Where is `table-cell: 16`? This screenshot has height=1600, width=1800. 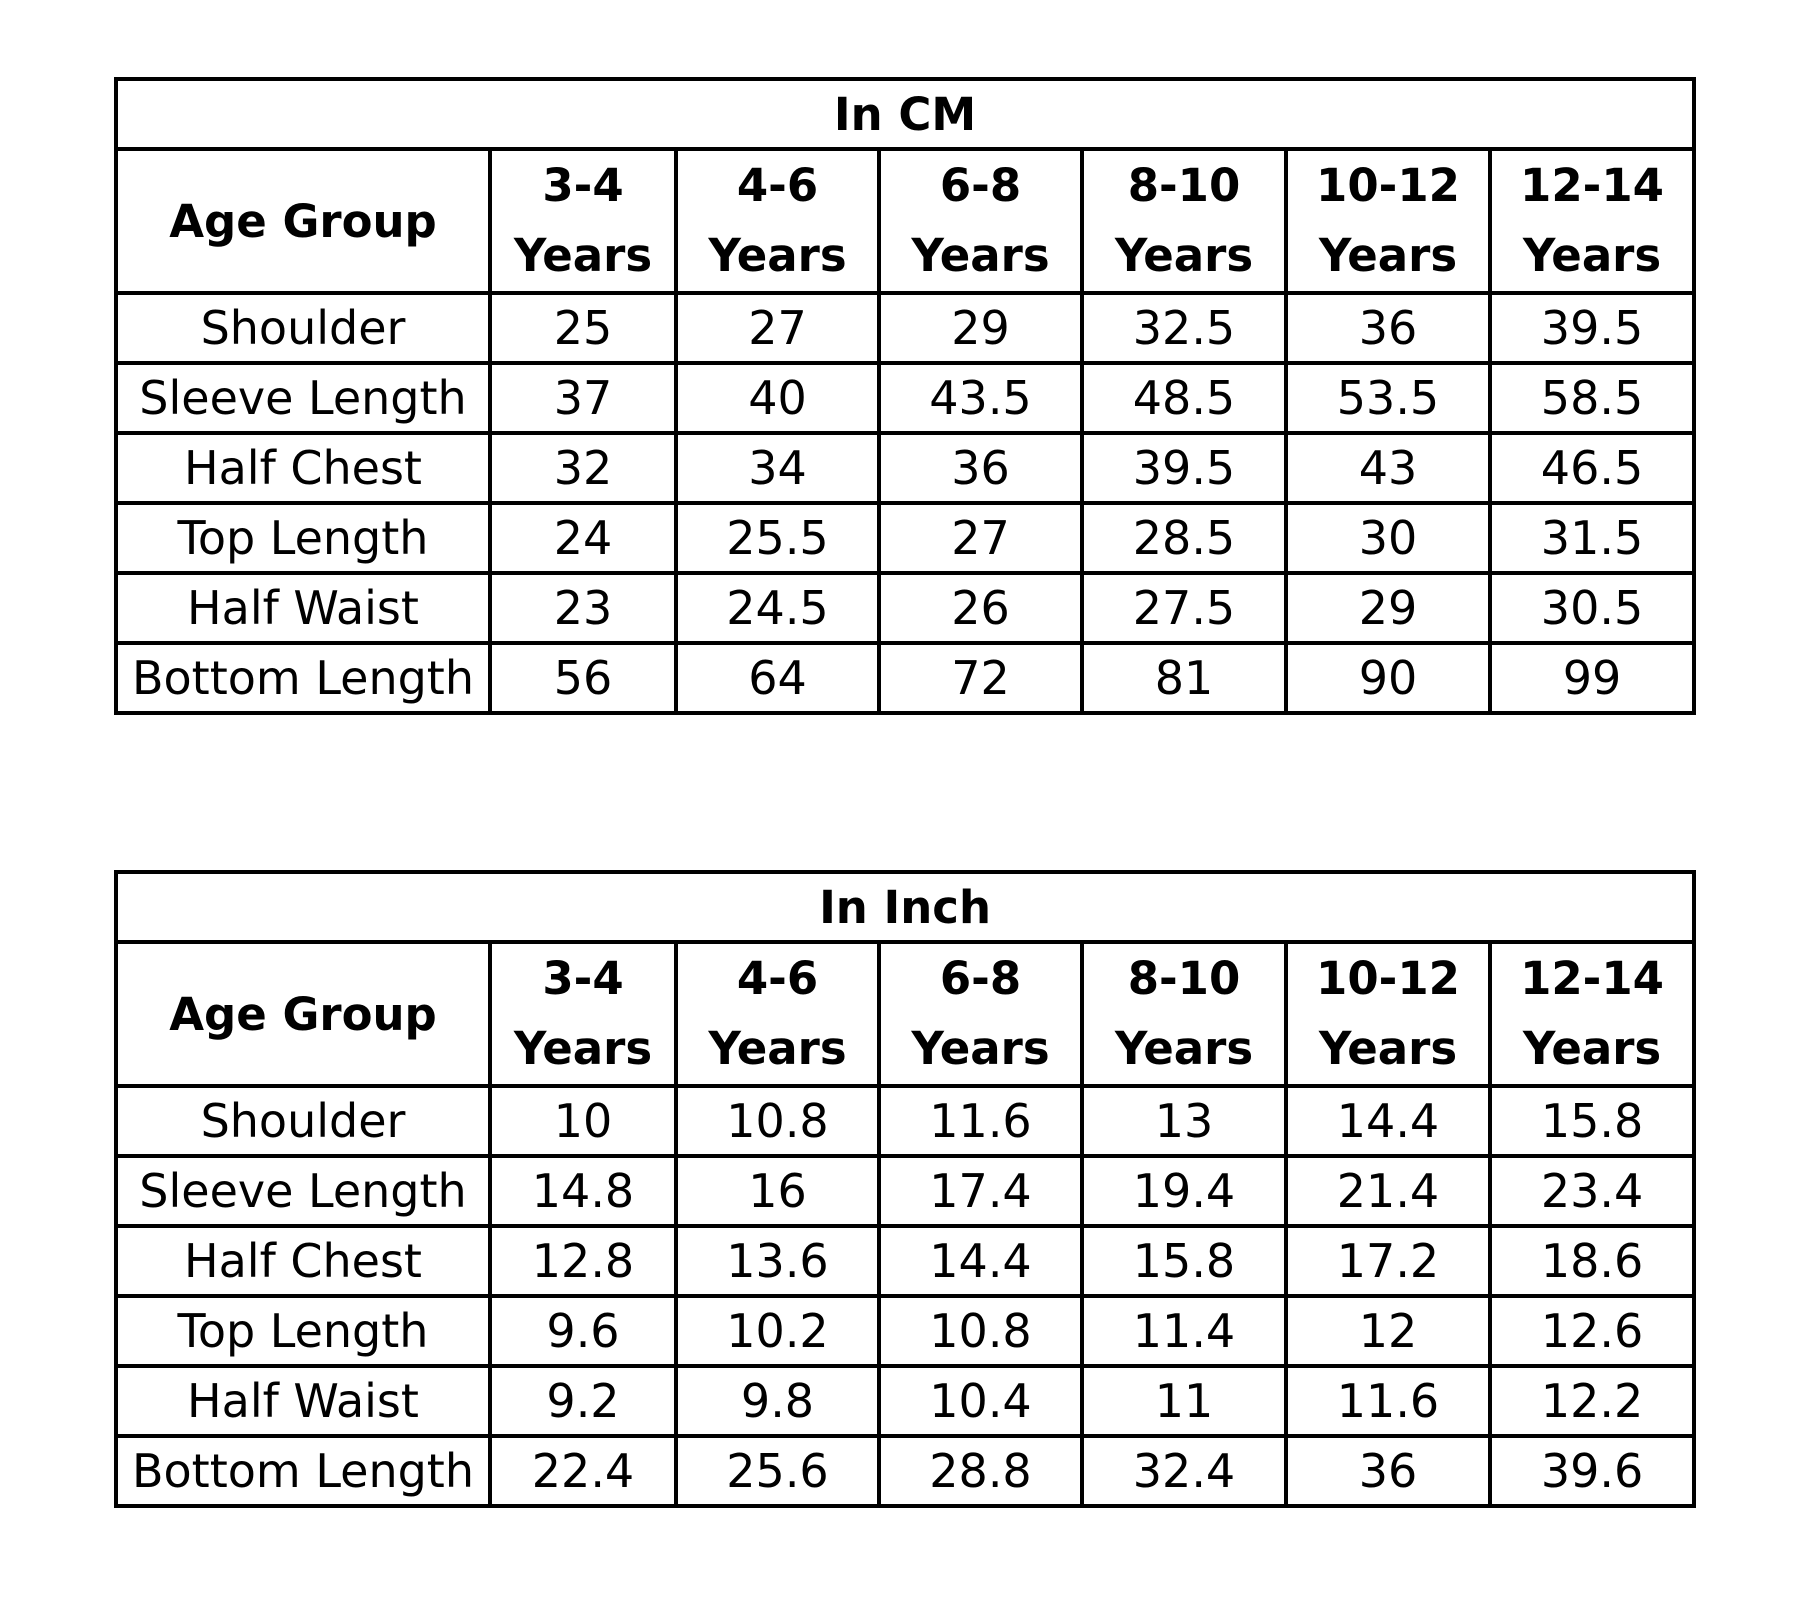 table-cell: 16 is located at coordinates (777, 1191).